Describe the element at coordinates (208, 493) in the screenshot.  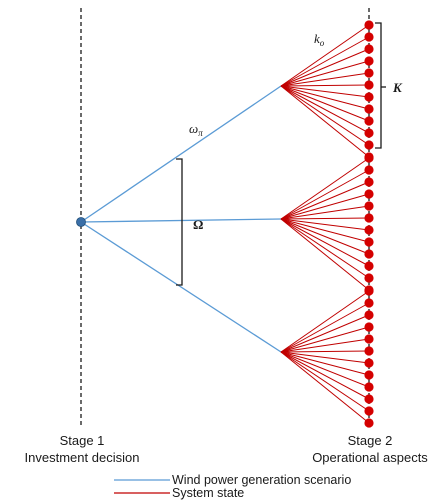
I see `legend-label-system-state: System state` at that location.